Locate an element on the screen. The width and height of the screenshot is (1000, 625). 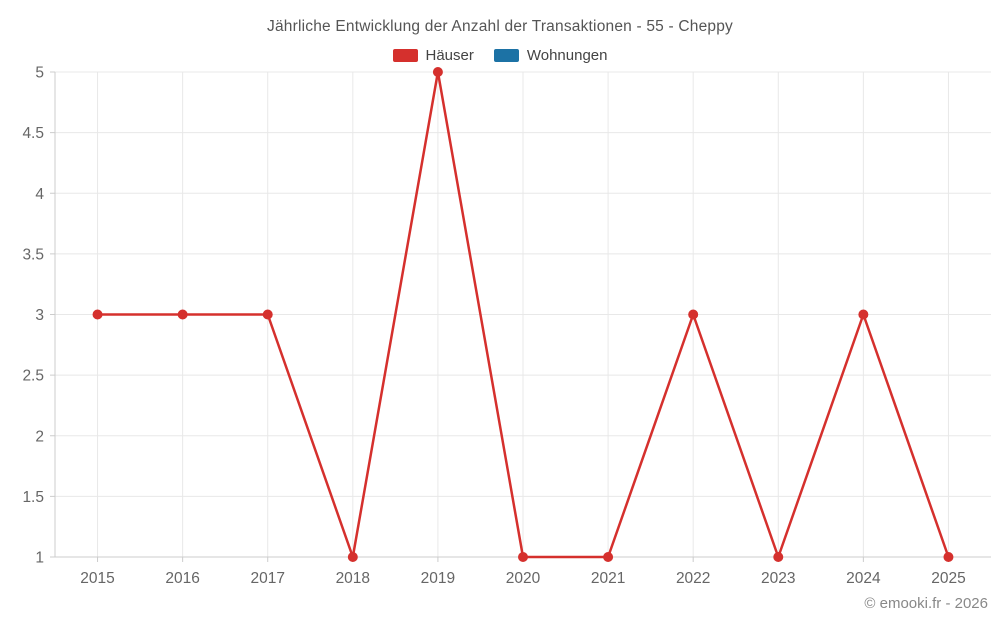
svg-text: 2023 is located at coordinates (778, 578).